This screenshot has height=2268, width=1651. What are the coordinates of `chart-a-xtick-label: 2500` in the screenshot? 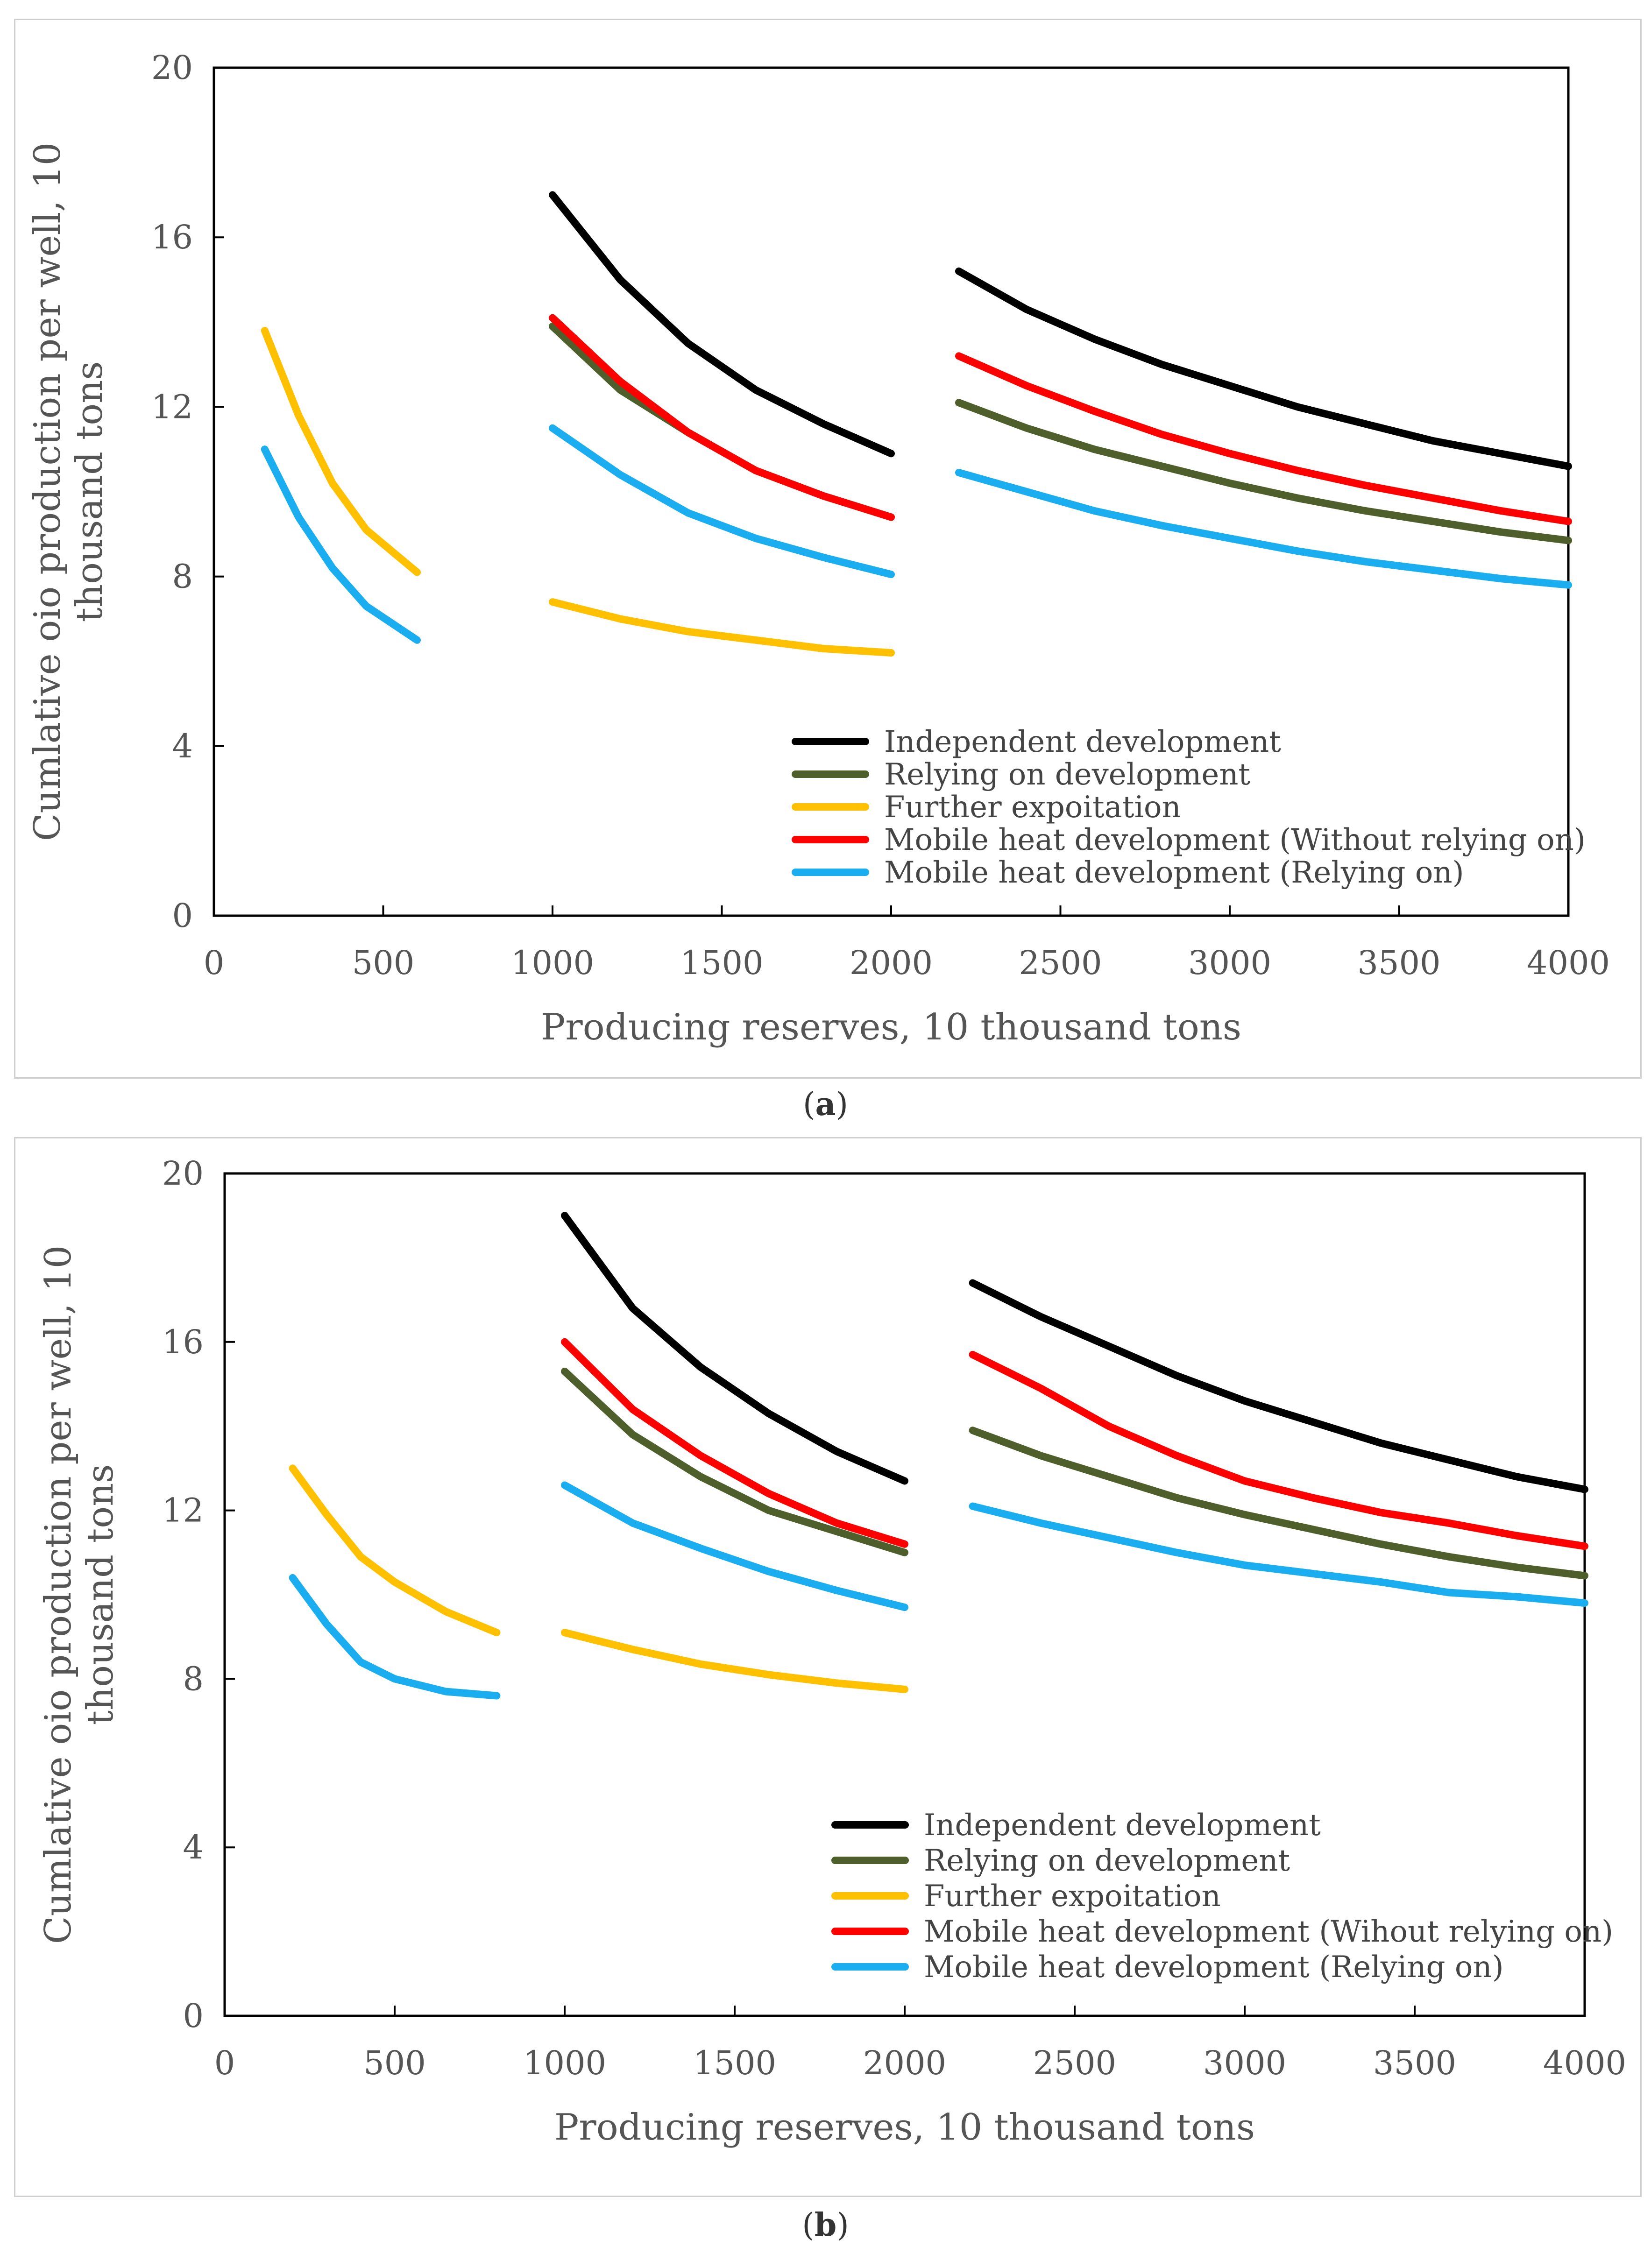 It's located at (1060, 963).